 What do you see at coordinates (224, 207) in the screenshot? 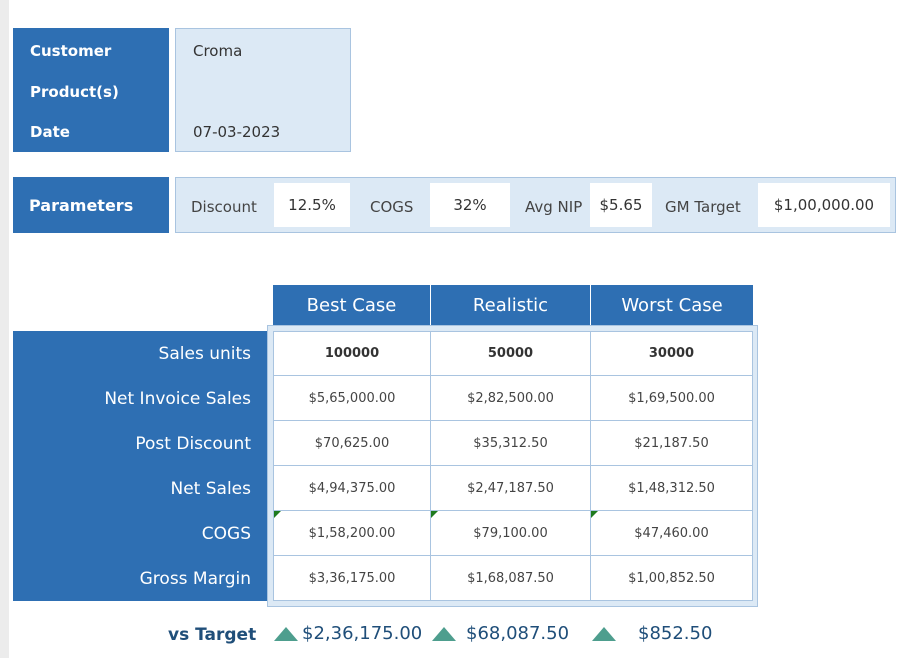
I see `discount-label: Discount` at bounding box center [224, 207].